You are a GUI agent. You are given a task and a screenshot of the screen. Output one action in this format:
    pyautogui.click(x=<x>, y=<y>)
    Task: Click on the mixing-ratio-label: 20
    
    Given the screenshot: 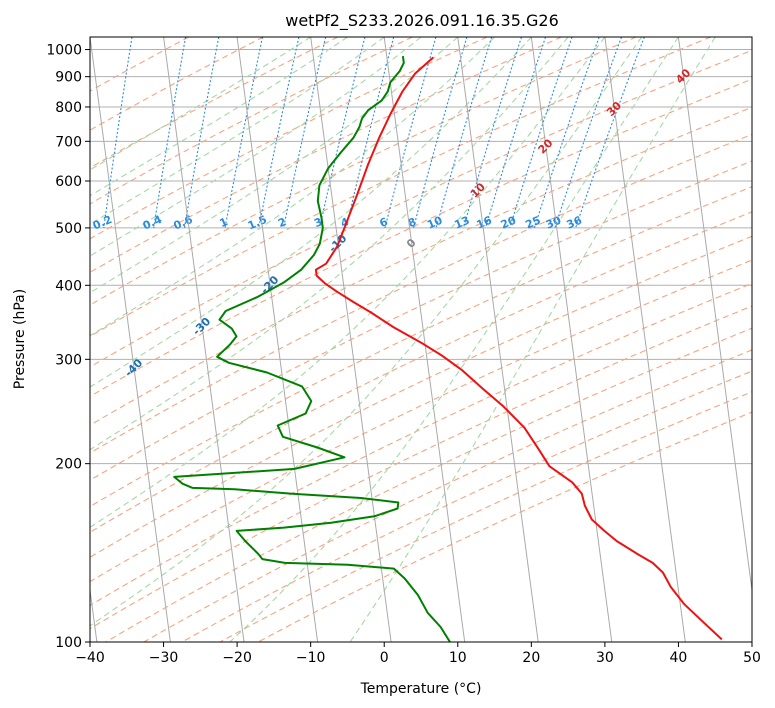 What is the action you would take?
    pyautogui.click(x=508, y=223)
    